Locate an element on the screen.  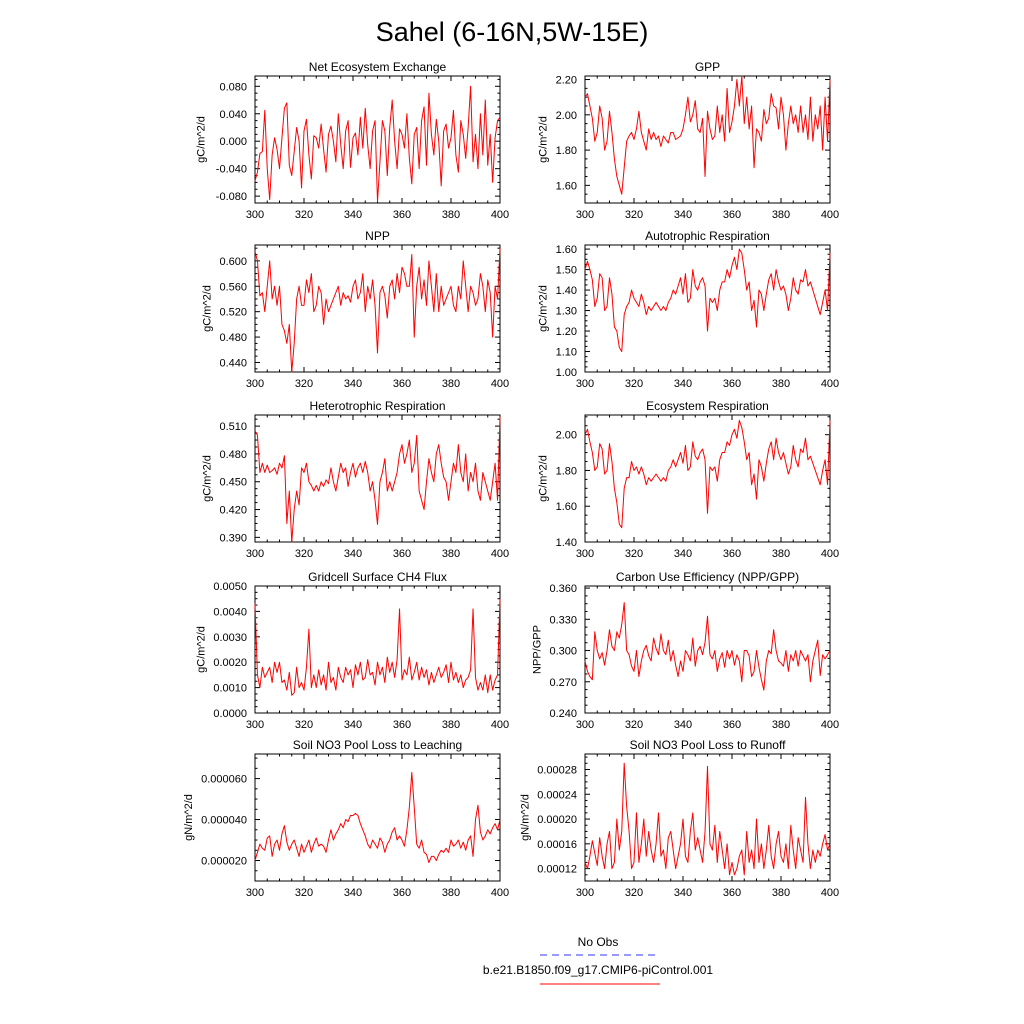
y-tick-label: 1.20 is located at coordinates (566, 332).